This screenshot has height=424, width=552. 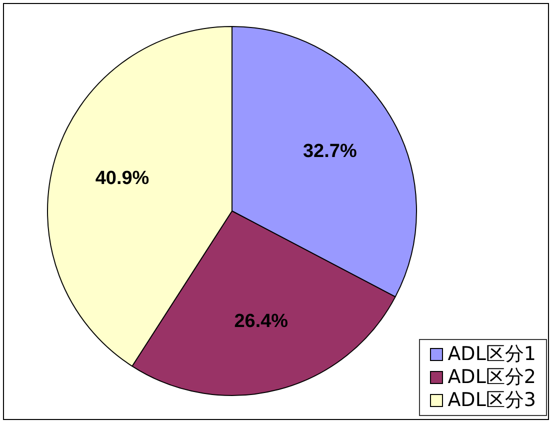 What do you see at coordinates (261, 321) in the screenshot?
I see `data-label: 26.4%` at bounding box center [261, 321].